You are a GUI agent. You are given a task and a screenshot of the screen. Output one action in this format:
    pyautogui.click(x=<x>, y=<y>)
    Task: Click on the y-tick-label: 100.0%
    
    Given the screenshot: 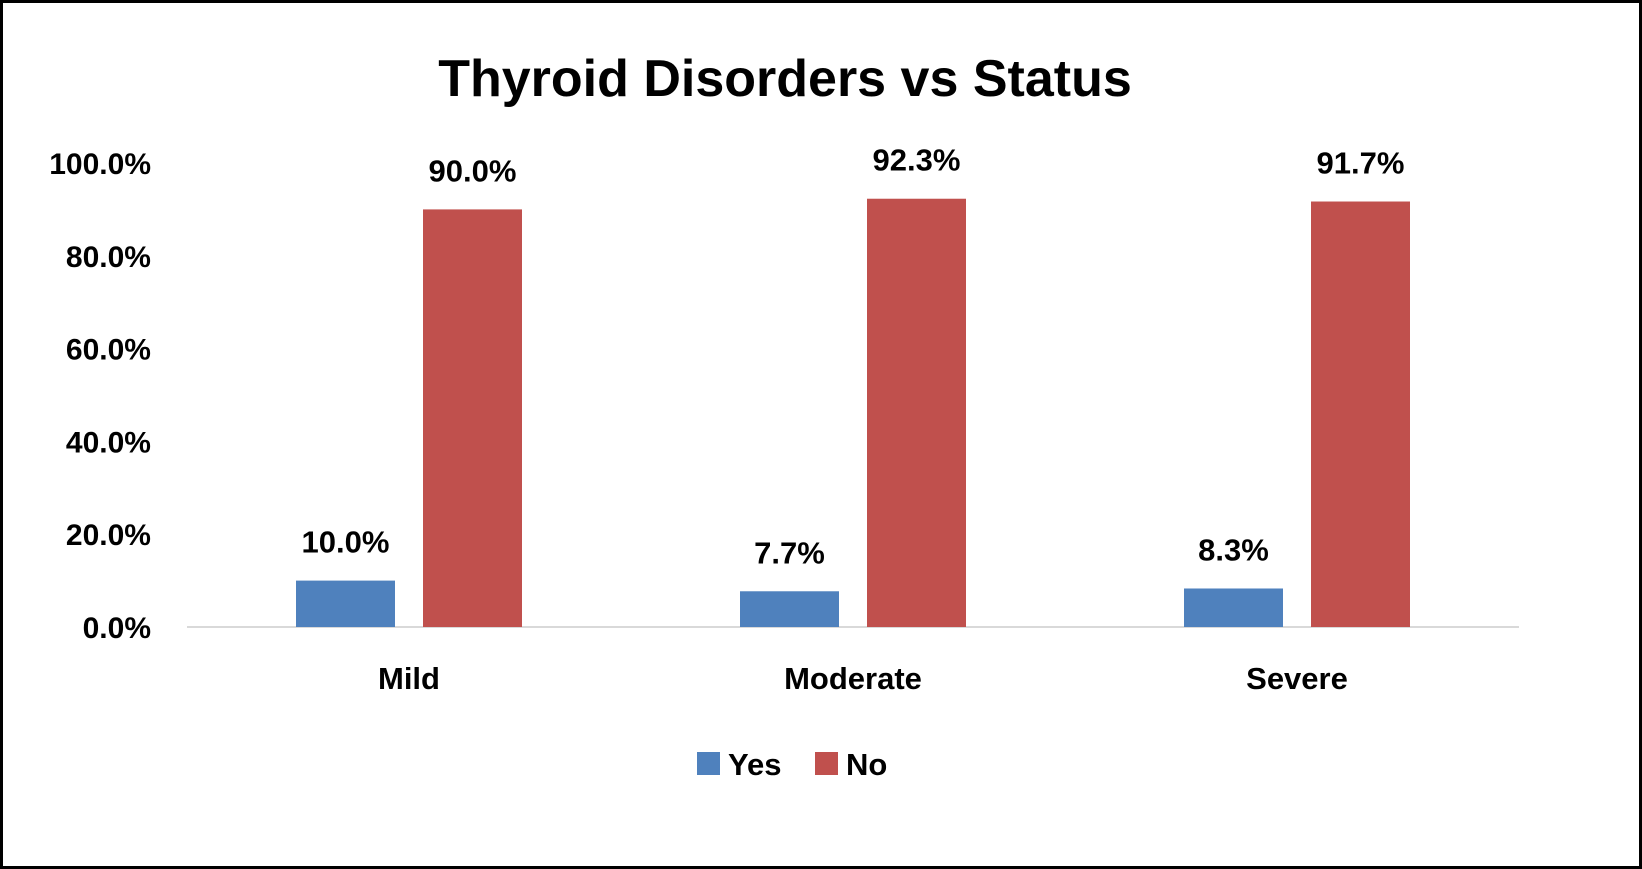 What is the action you would take?
    pyautogui.click(x=100, y=164)
    